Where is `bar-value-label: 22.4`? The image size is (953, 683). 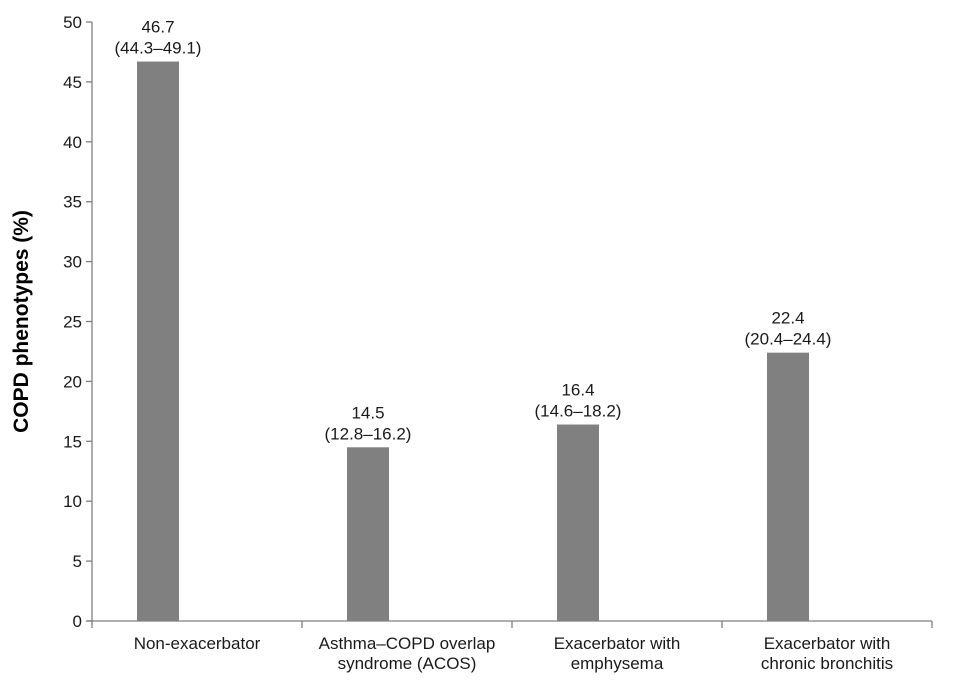
bar-value-label: 22.4 is located at coordinates (787, 318).